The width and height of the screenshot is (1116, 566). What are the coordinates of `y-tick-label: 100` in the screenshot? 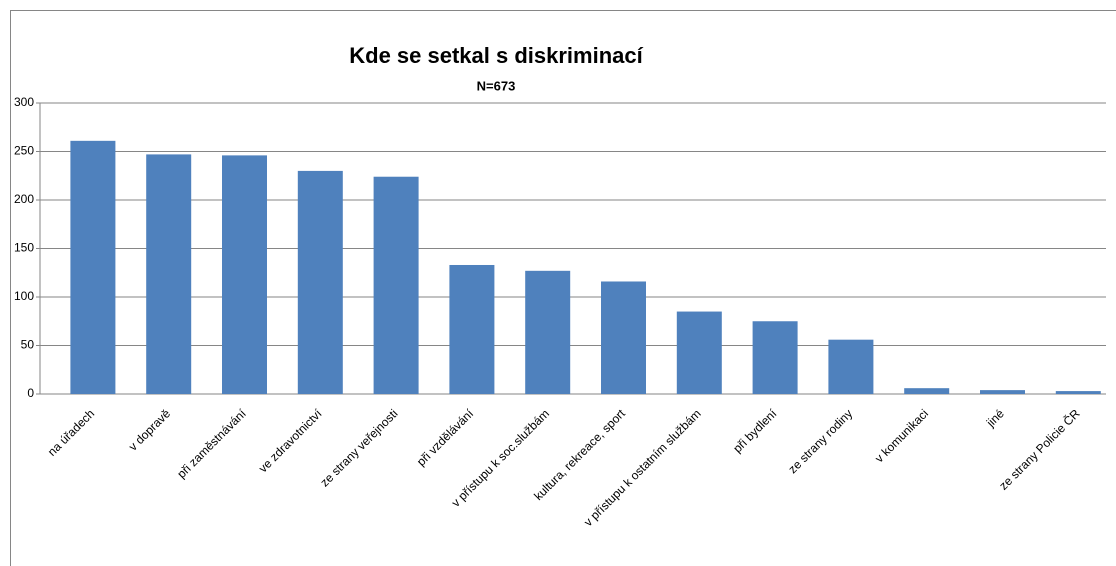 It's located at (24, 296).